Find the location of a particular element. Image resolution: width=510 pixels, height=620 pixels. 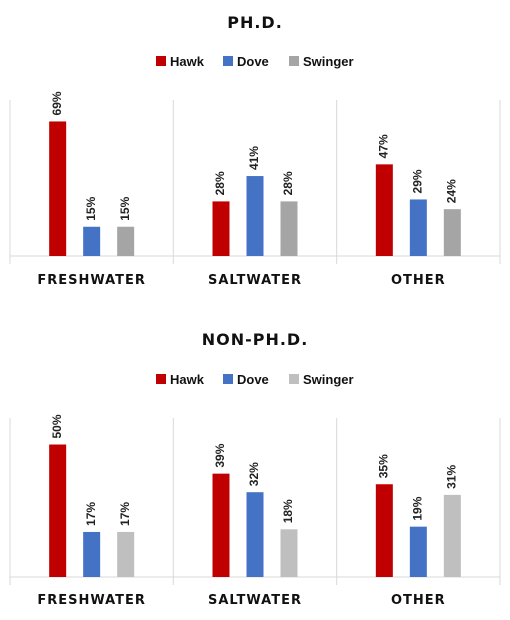

data-label-swinger-saltwater: 28% is located at coordinates (288, 183).